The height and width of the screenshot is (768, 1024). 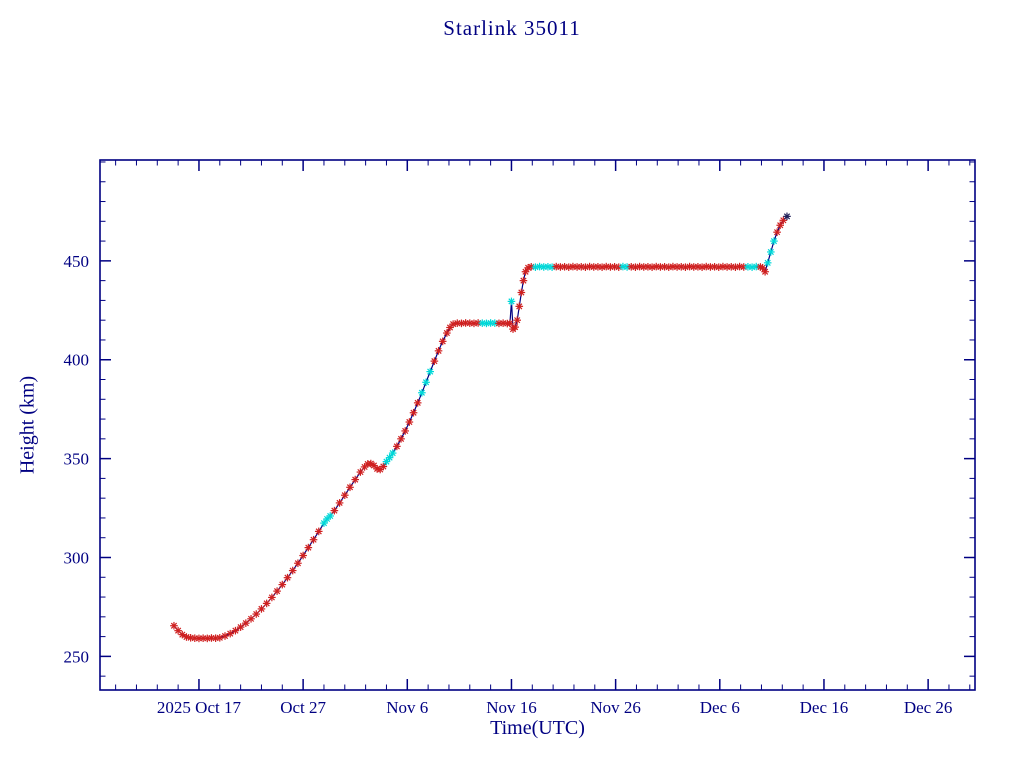 I want to click on x-tick-label: Nov 16, so click(x=511, y=707).